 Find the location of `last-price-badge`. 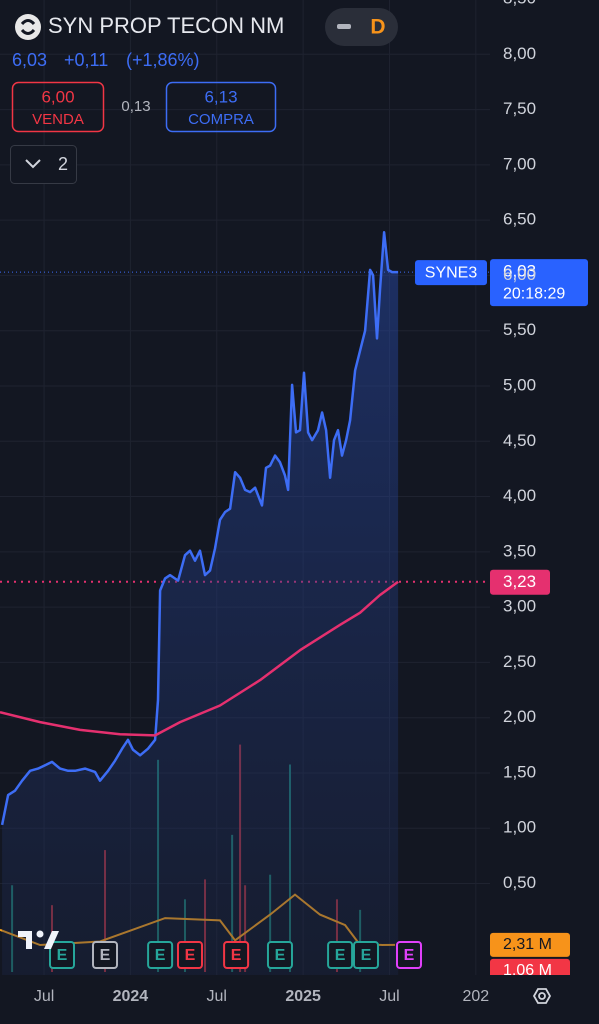

last-price-badge is located at coordinates (539, 283).